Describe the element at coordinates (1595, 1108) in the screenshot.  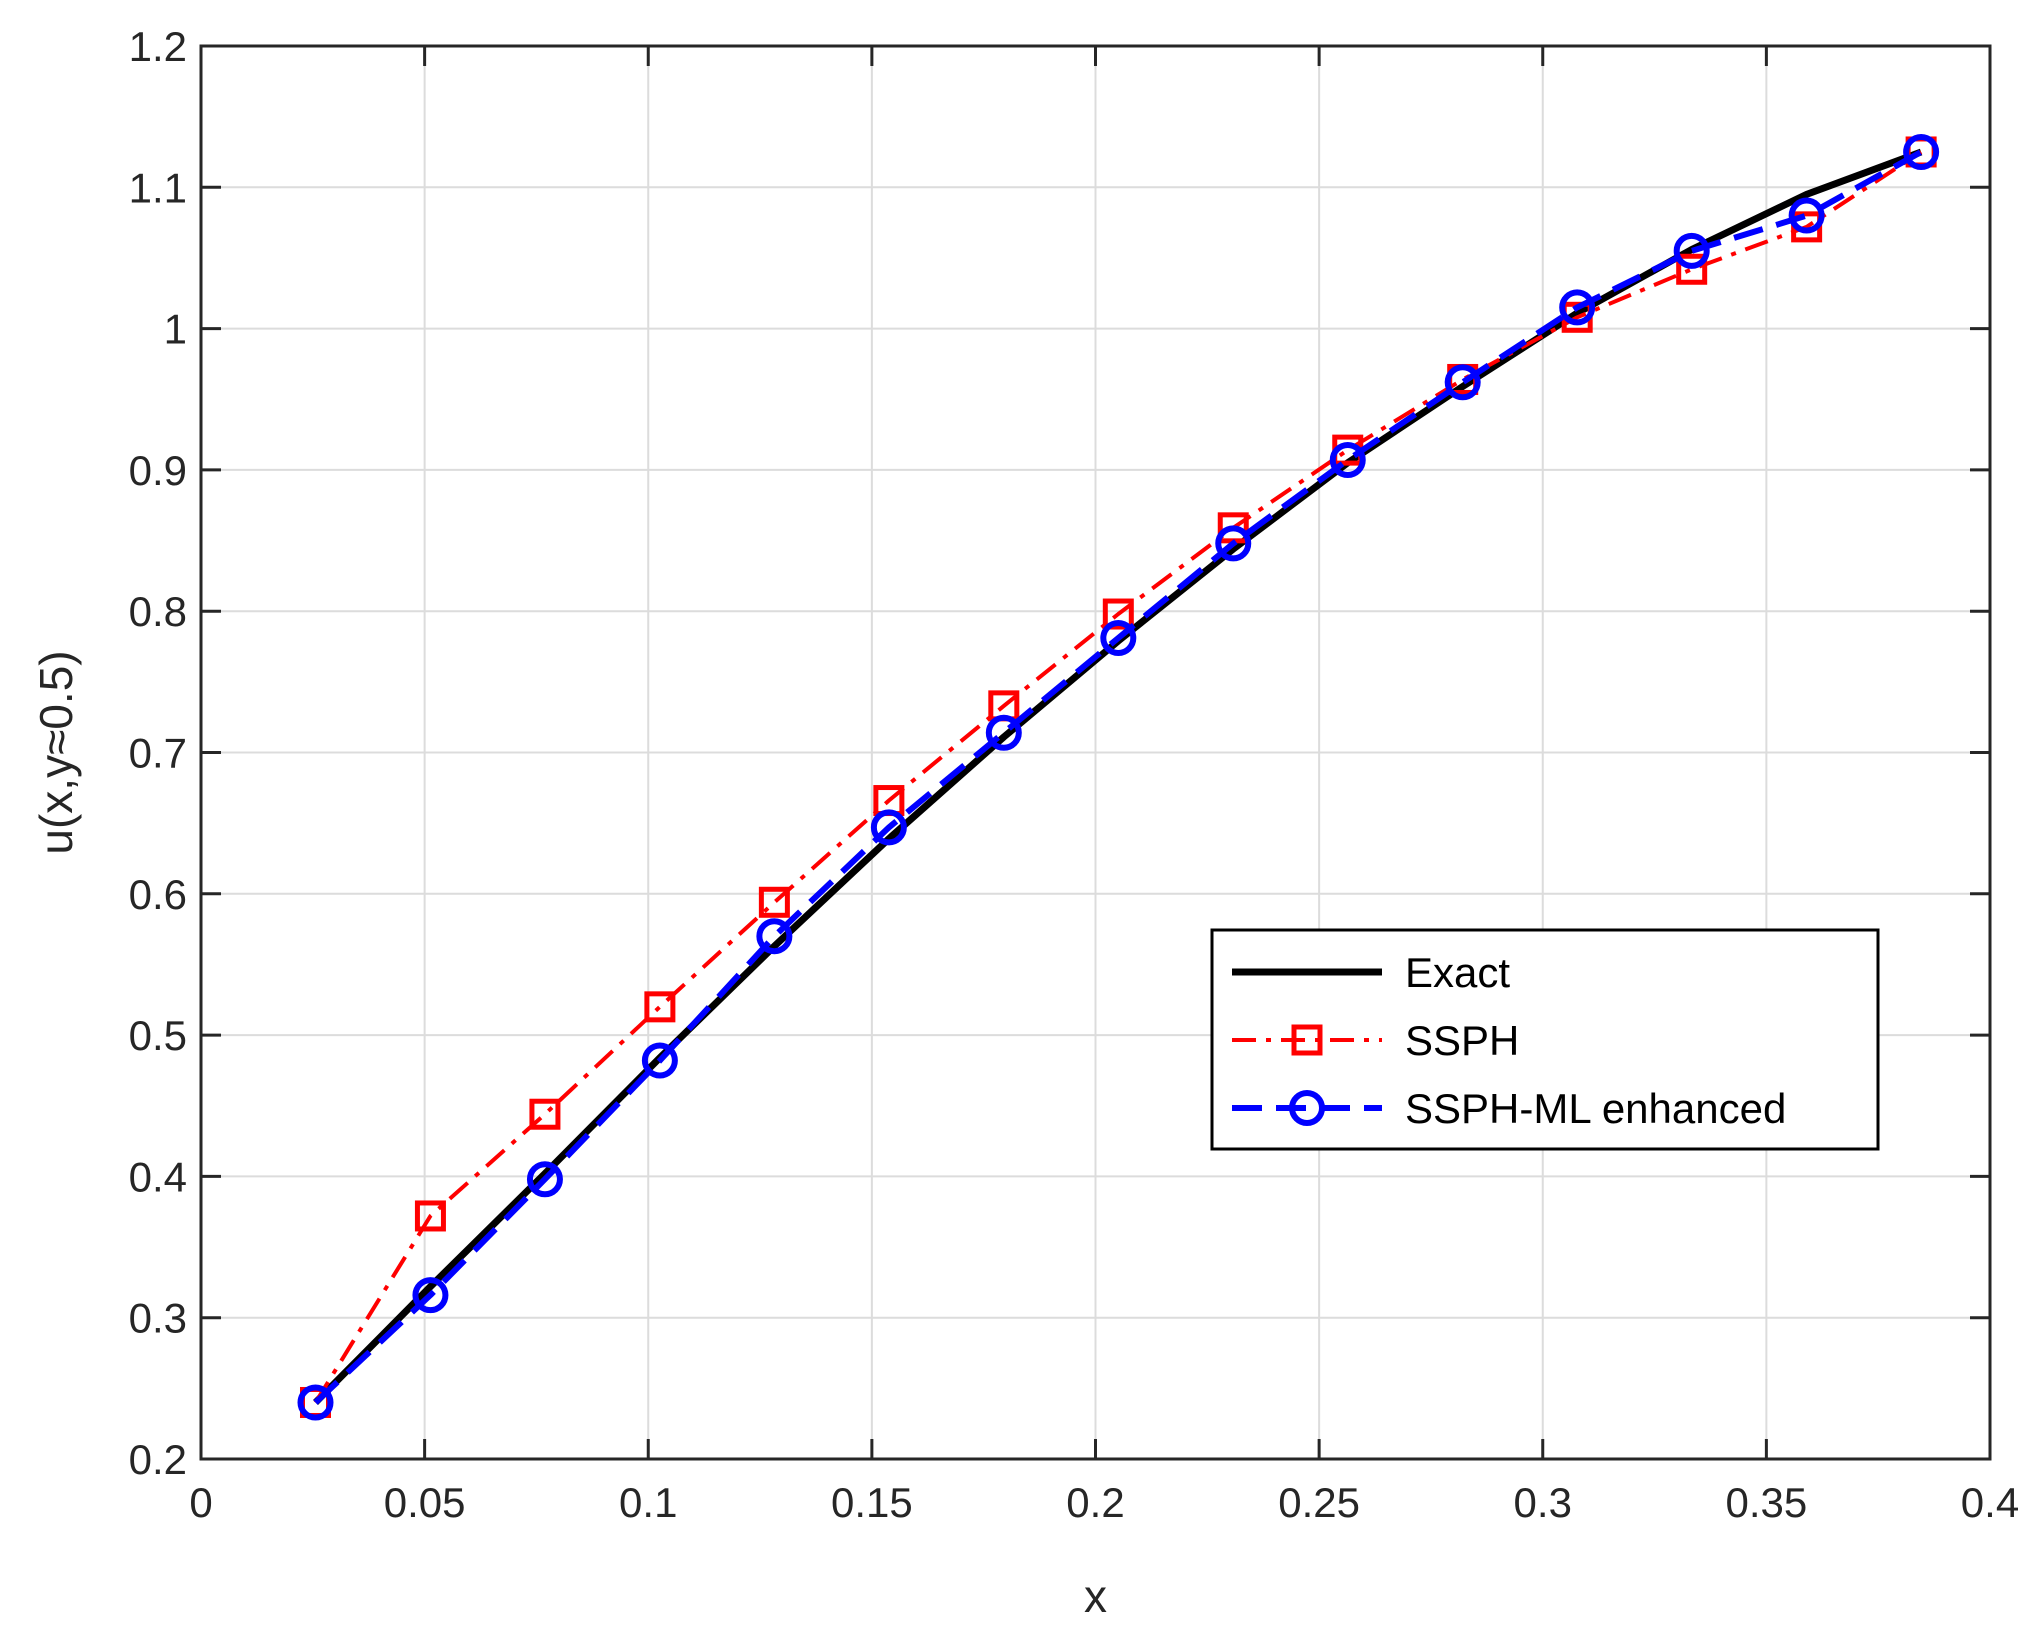
I see `legend-label: SSPH-ML enhanced` at that location.